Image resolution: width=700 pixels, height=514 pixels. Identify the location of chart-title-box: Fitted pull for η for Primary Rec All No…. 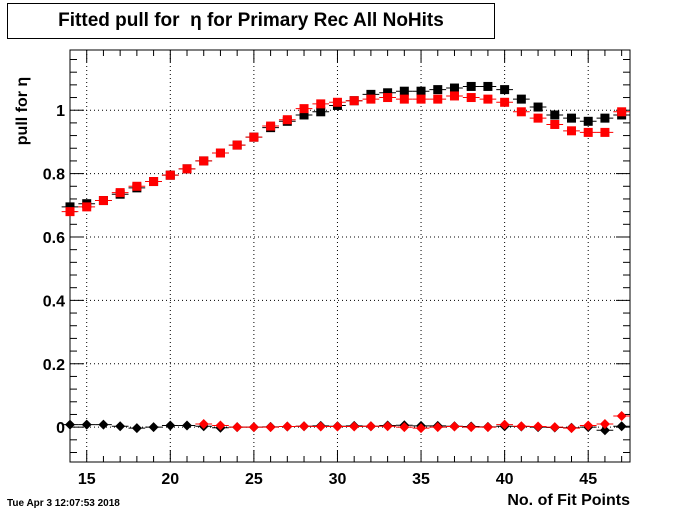
(251, 21).